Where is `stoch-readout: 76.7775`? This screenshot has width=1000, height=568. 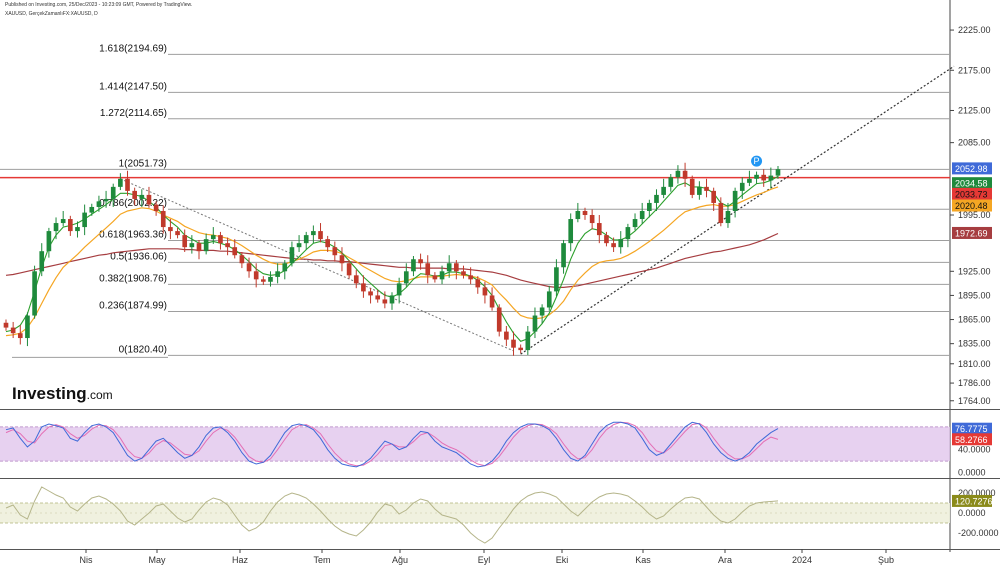 stoch-readout: 76.7775 is located at coordinates (971, 429).